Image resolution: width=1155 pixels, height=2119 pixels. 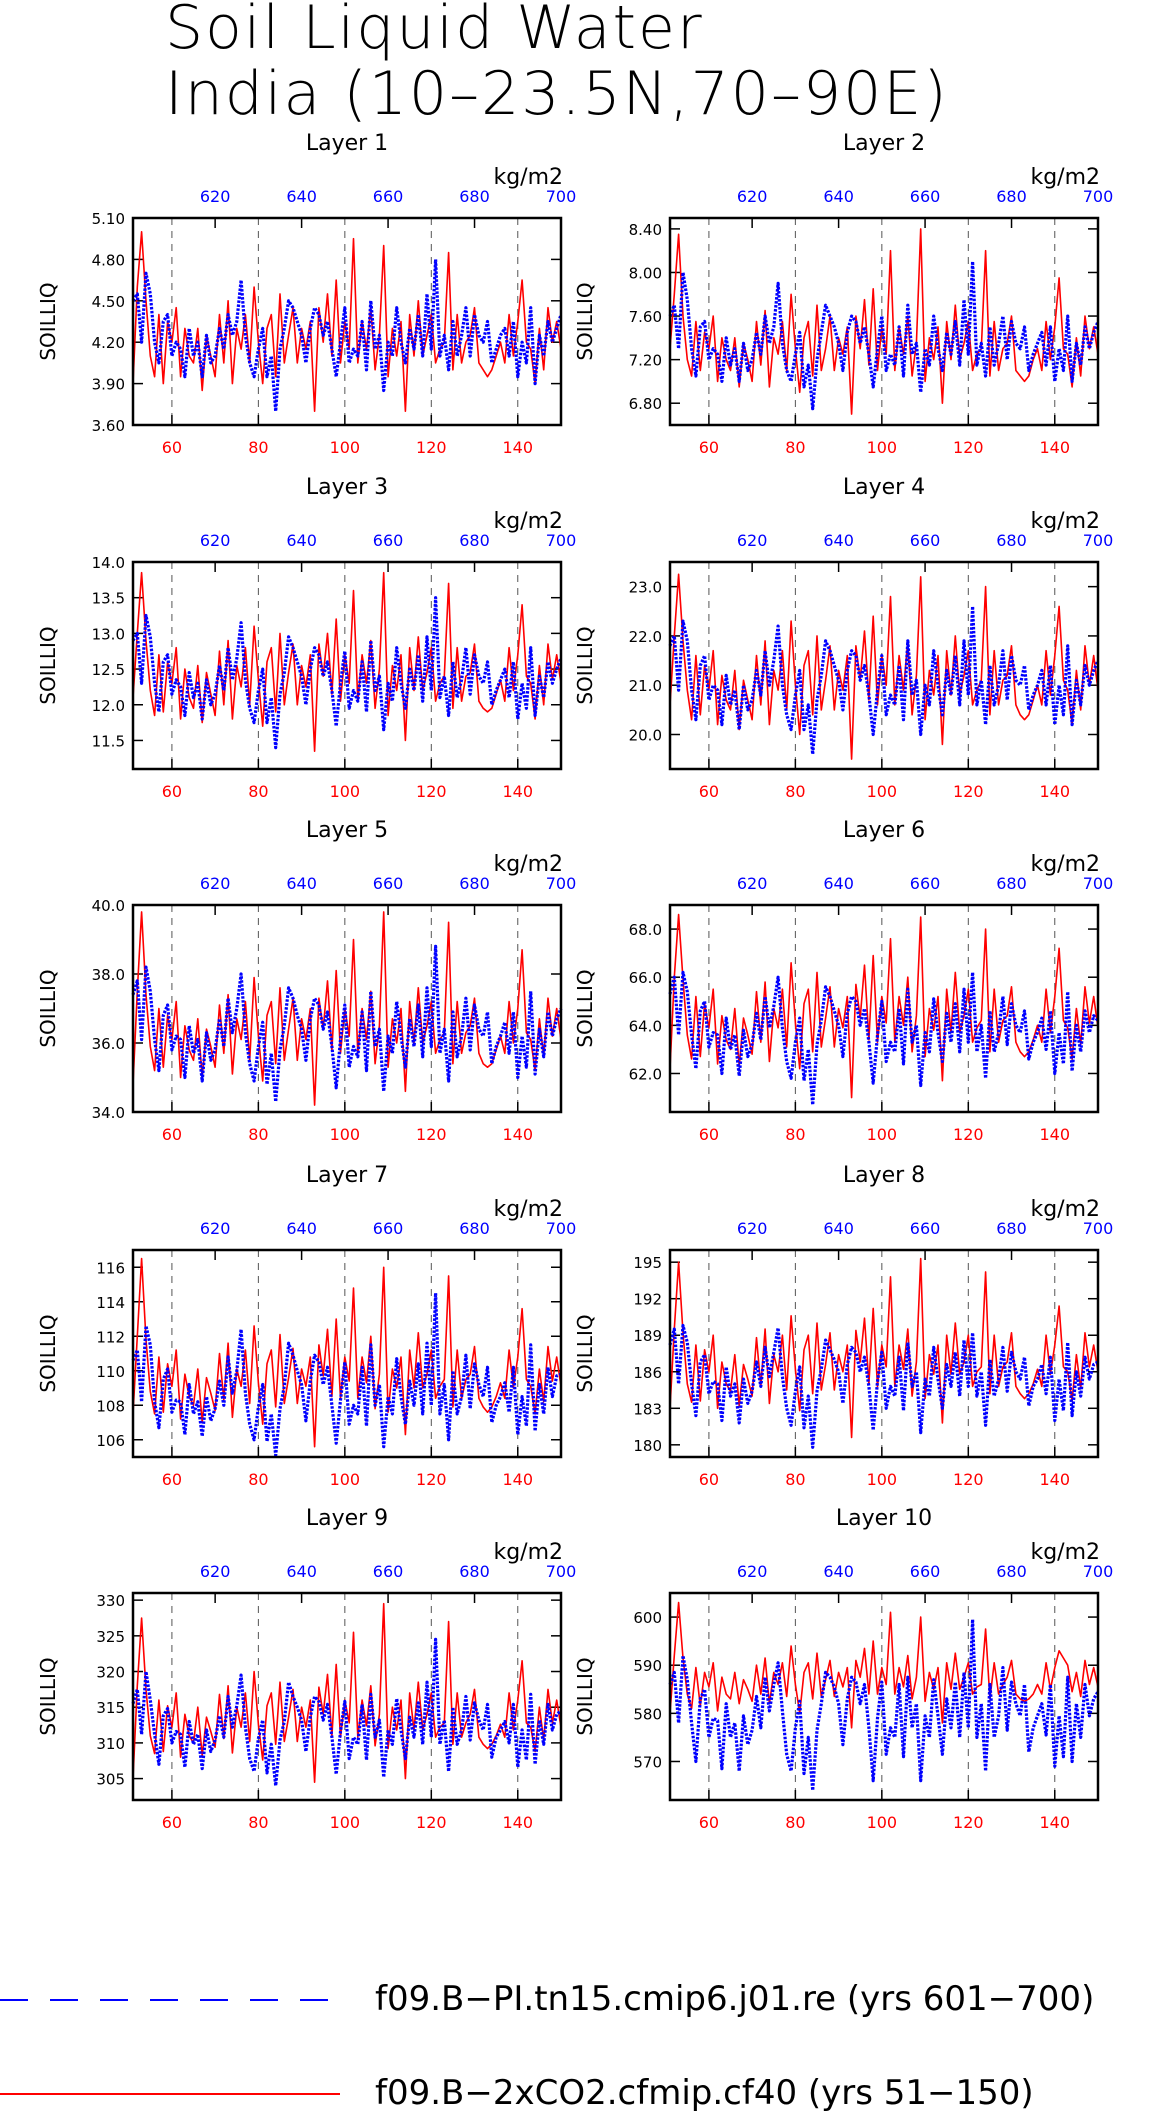 I want to click on y-tick-label: 12.0, so click(x=108, y=706).